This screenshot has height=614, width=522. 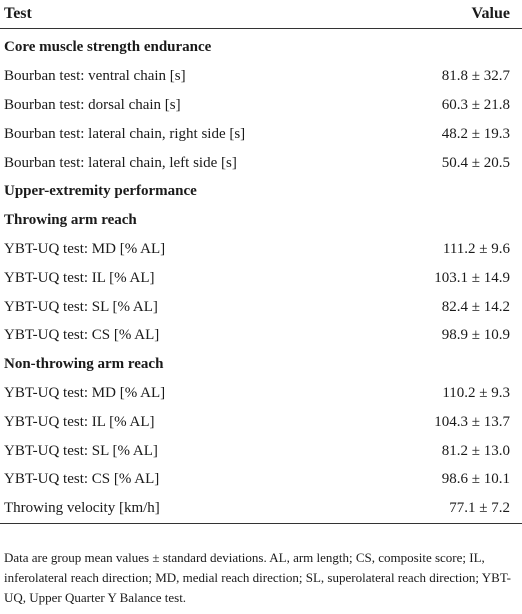 I want to click on table-row: YBT-UQ test: CS [% AL] 98.6 ± 10.1, so click(x=261, y=479).